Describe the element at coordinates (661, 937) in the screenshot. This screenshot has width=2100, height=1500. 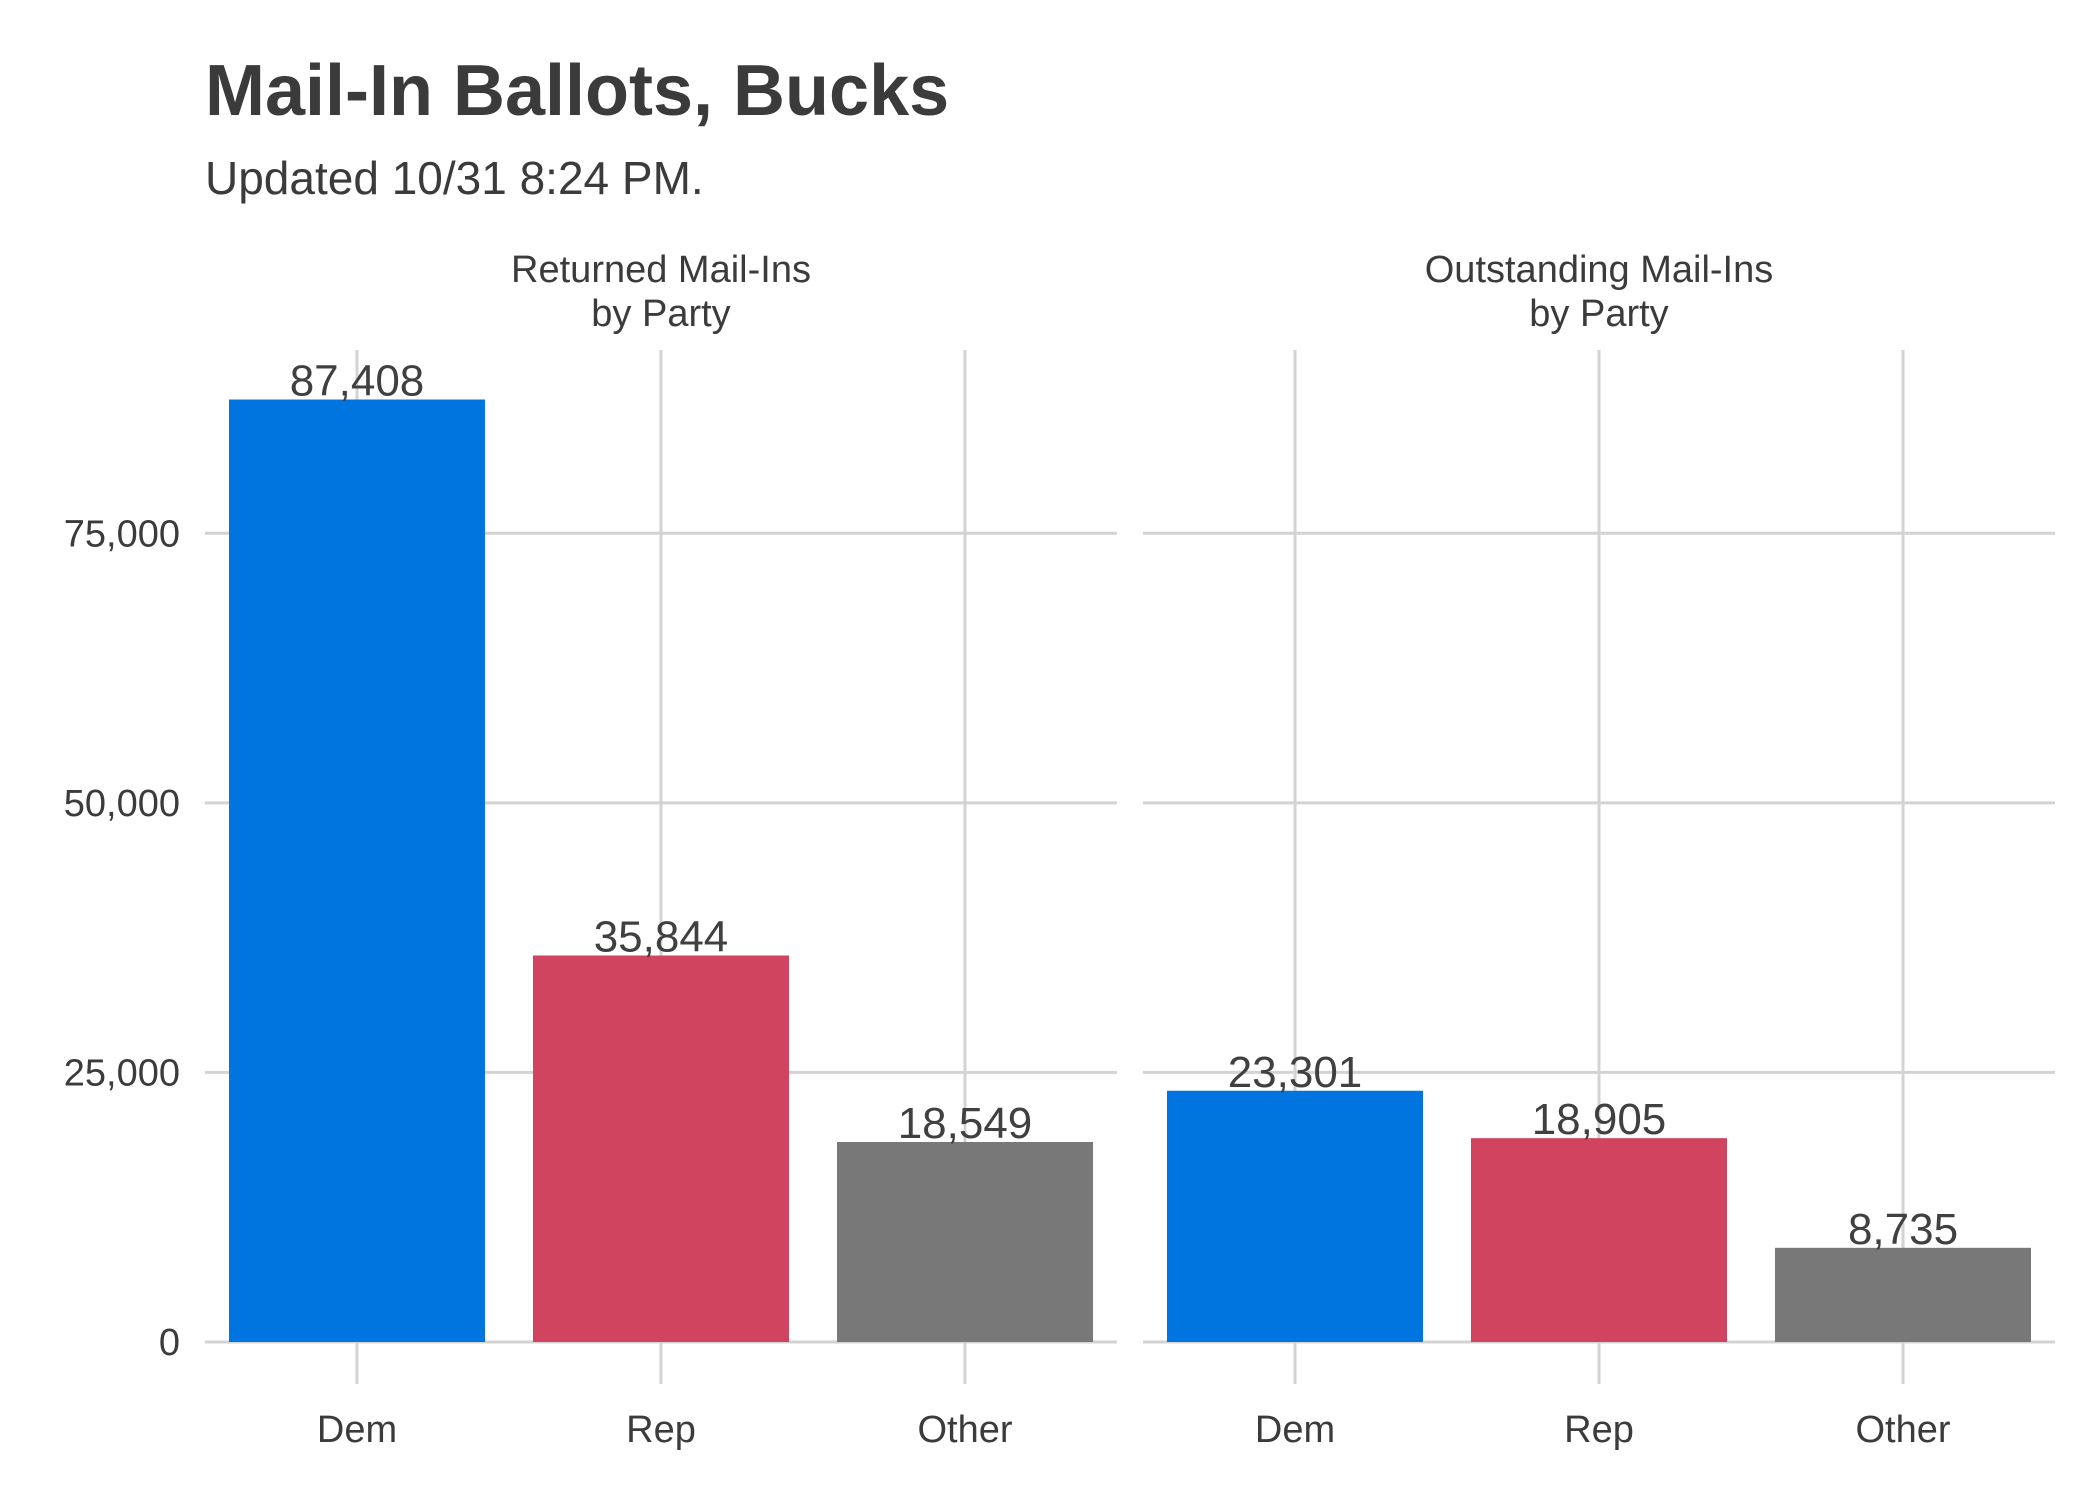
I see `data-label: 35,844` at that location.